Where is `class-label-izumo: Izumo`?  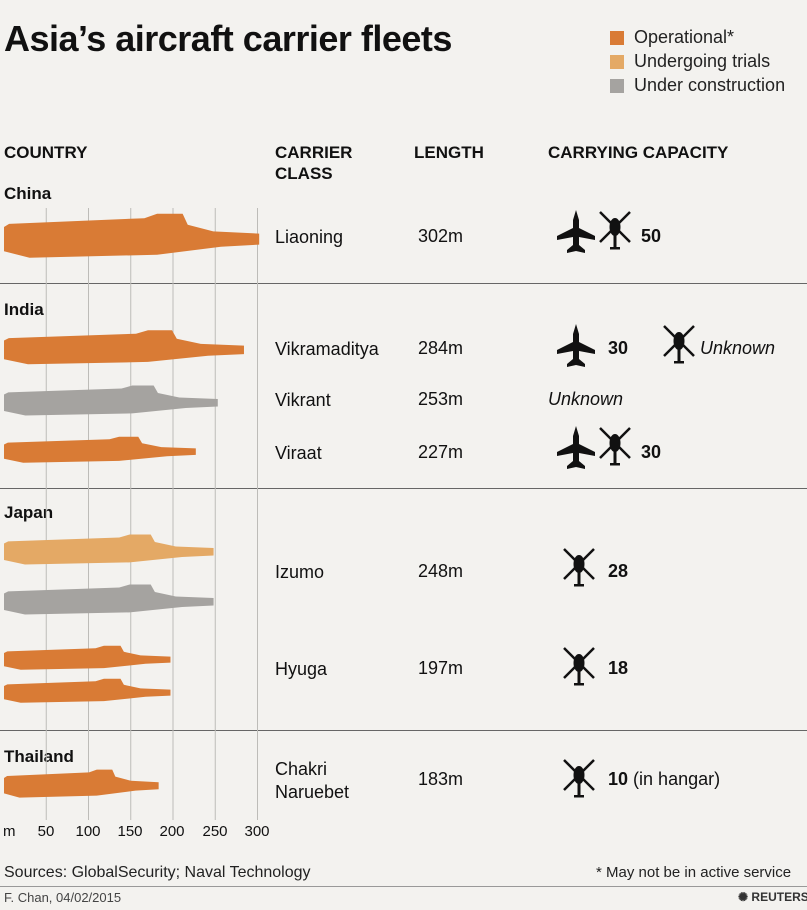
class-label-izumo: Izumo is located at coordinates (300, 572).